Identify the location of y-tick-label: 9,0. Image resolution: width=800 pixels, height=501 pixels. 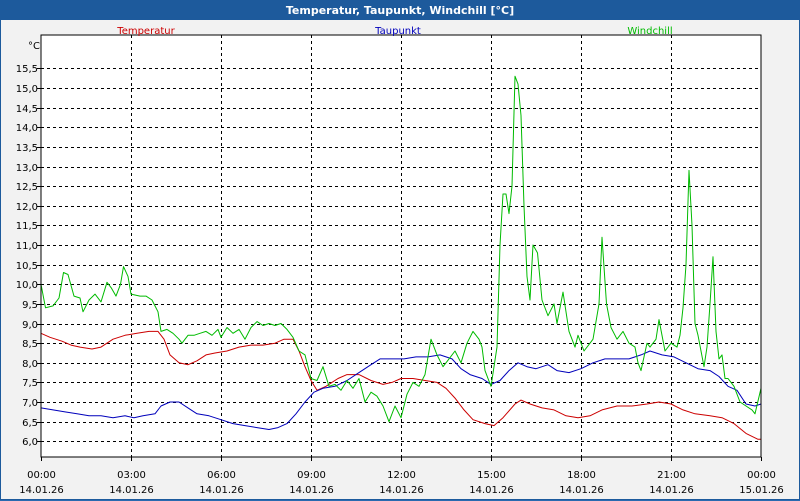
(30, 325).